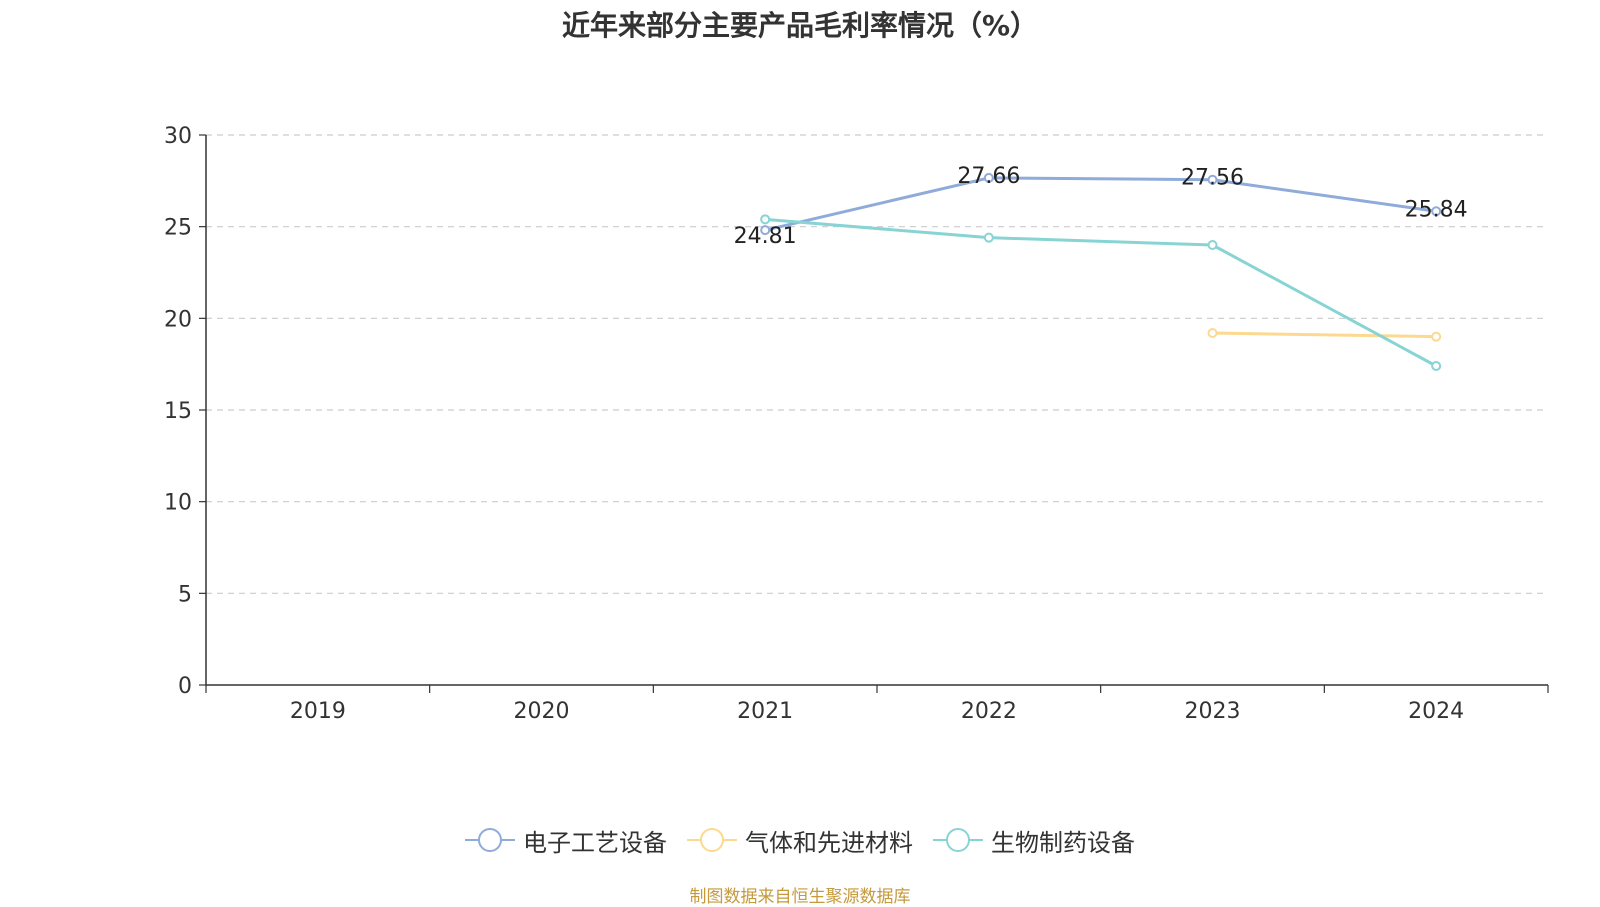 The image size is (1600, 907). I want to click on legend-item-gas: 气体和先进材料, so click(800, 840).